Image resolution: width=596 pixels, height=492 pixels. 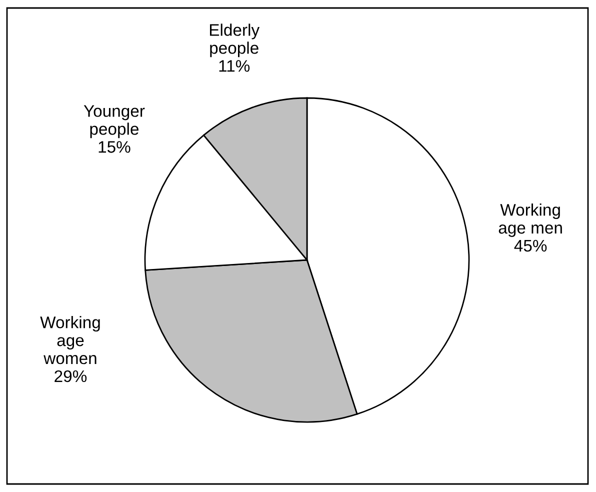 What do you see at coordinates (235, 41) in the screenshot?
I see `slice-label: Elderly people` at bounding box center [235, 41].